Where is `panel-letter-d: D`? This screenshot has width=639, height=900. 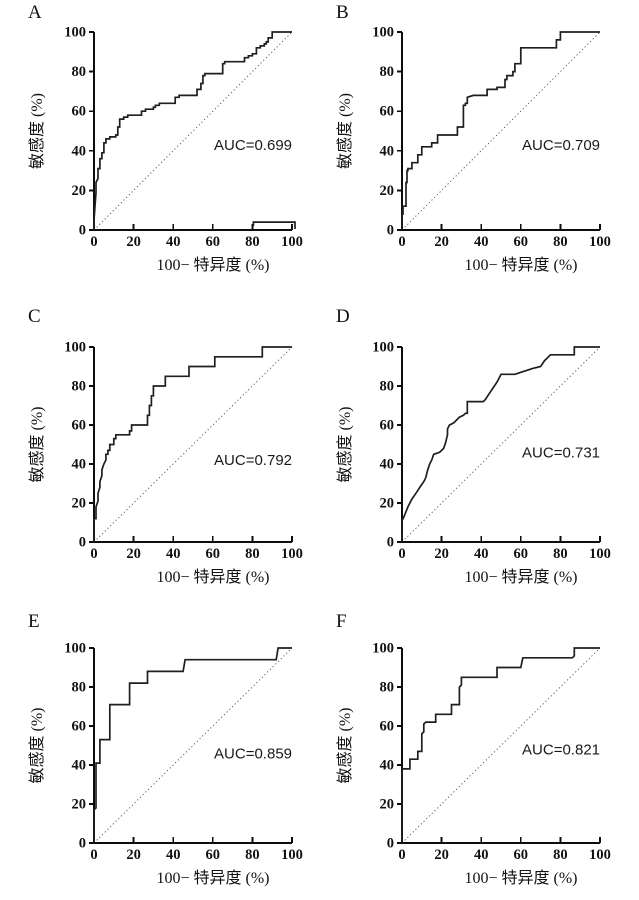
panel-letter-d: D is located at coordinates (343, 316).